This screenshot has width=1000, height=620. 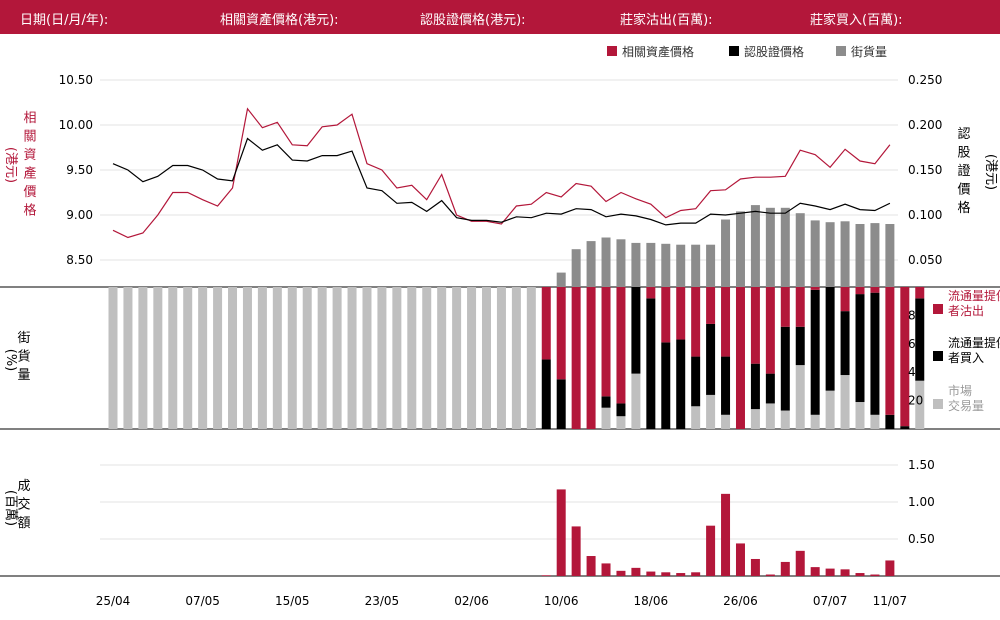 What do you see at coordinates (79, 170) in the screenshot?
I see `left-tick-label: 9.50` at bounding box center [79, 170].